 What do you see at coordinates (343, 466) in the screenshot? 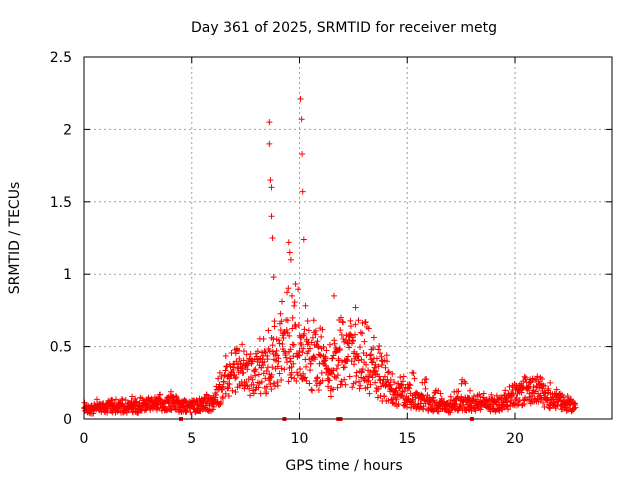
I see `x-axis-label: GPS time / hours` at bounding box center [343, 466].